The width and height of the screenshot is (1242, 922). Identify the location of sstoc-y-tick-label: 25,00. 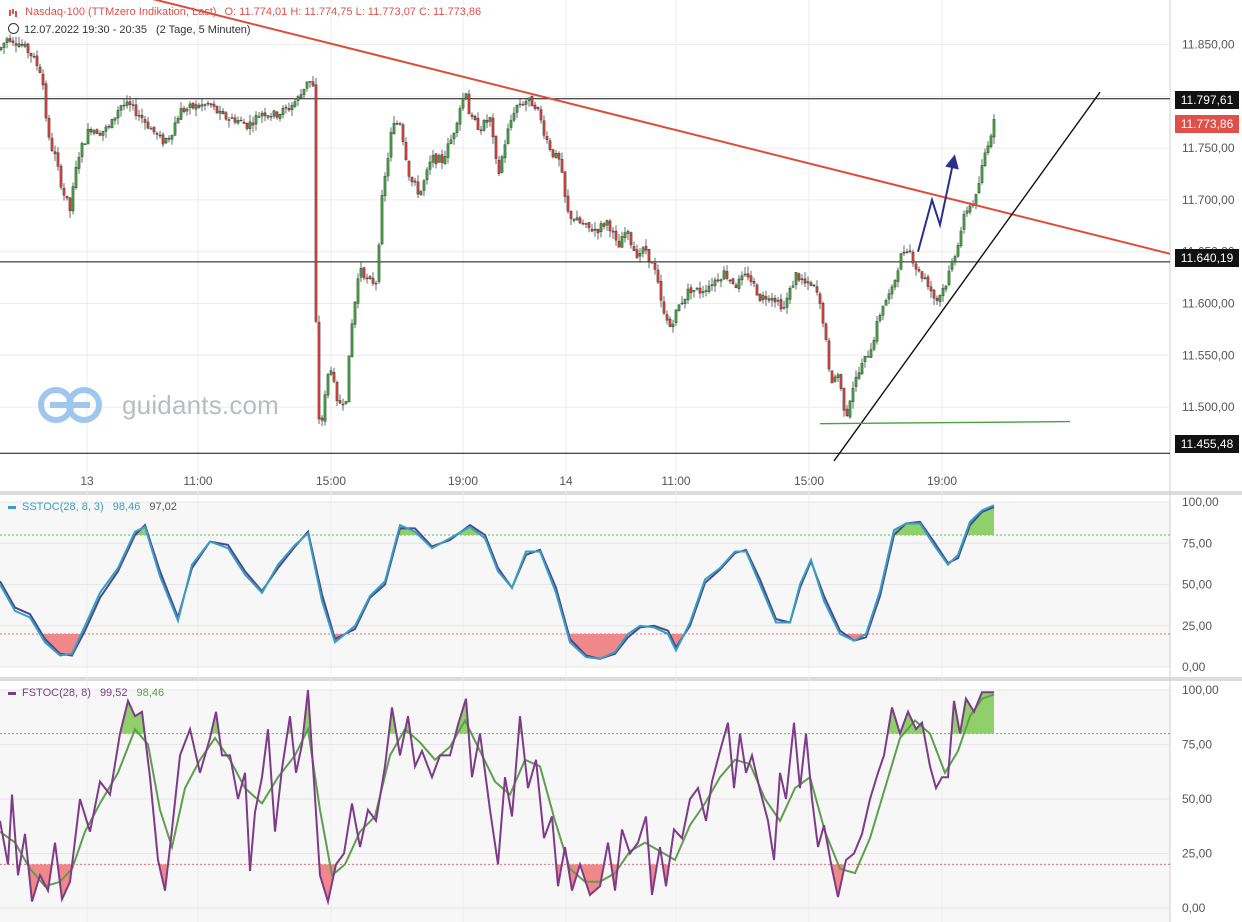
(1197, 626).